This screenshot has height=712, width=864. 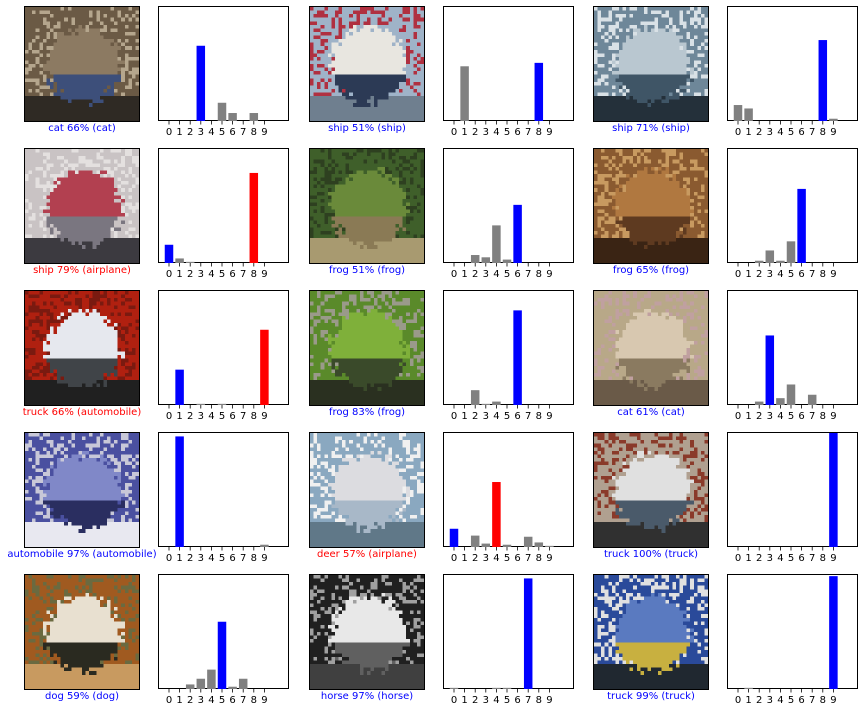 What do you see at coordinates (82, 554) in the screenshot?
I see `prediction-caption: automobile 97% (automobile)` at bounding box center [82, 554].